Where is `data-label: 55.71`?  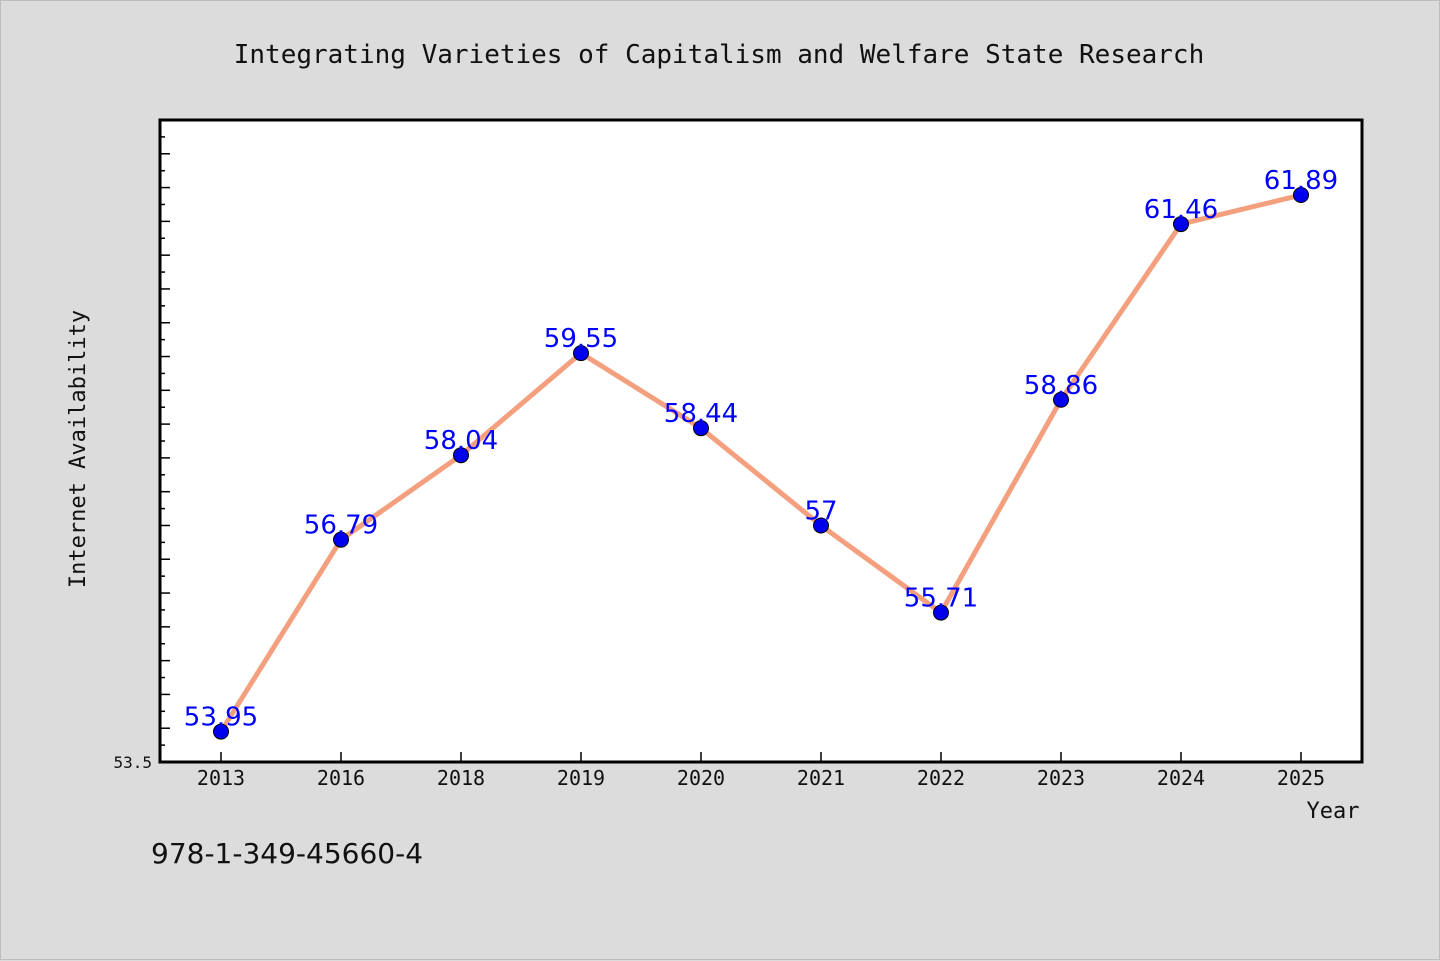
data-label: 55.71 is located at coordinates (941, 599).